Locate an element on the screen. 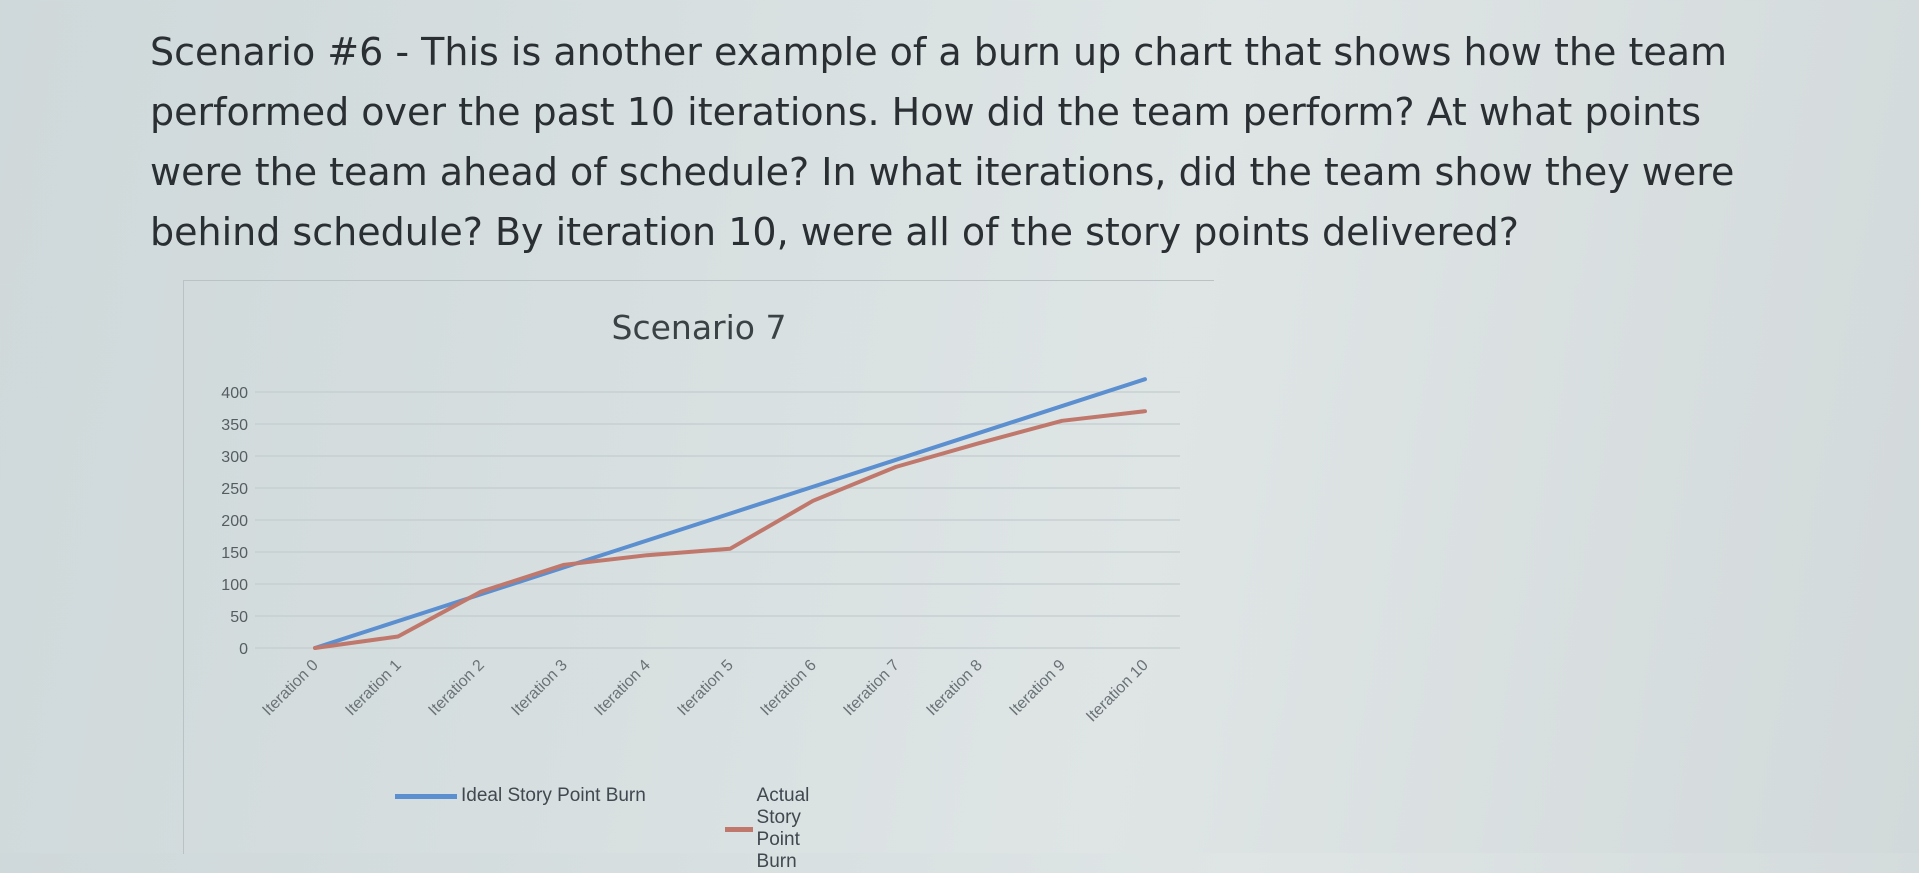 This screenshot has height=873, width=1919. y-tick-label-250: 250 is located at coordinates (234, 489).